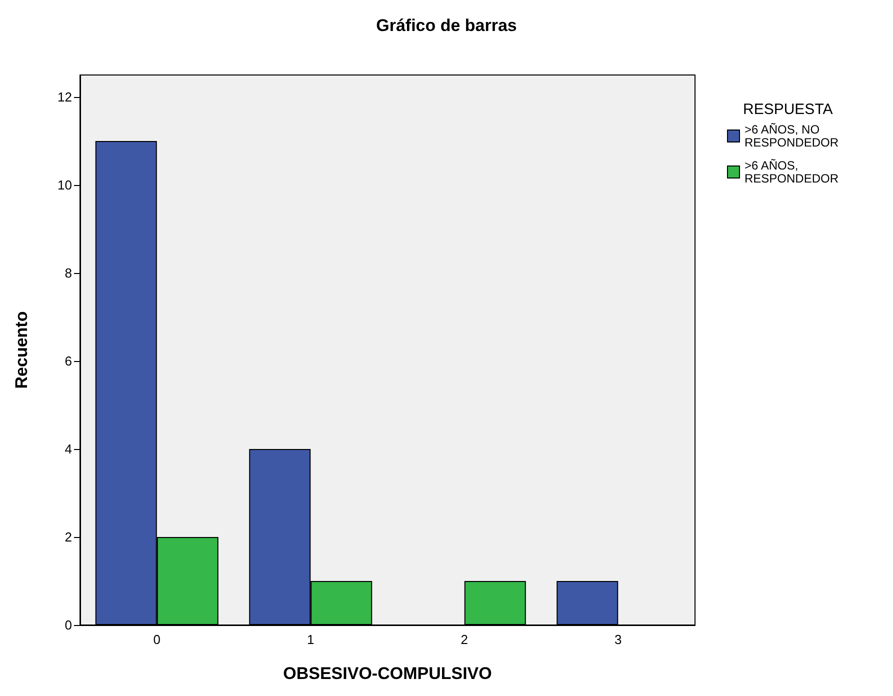 This screenshot has height=696, width=893. Describe the element at coordinates (68, 449) in the screenshot. I see `y-tick-label: 4` at that location.